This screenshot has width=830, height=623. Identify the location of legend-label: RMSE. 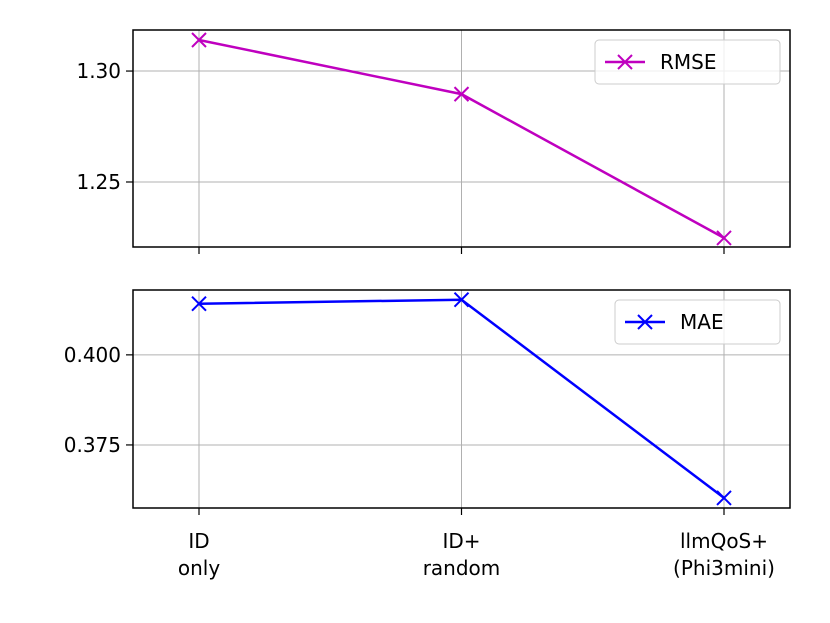
(688, 62).